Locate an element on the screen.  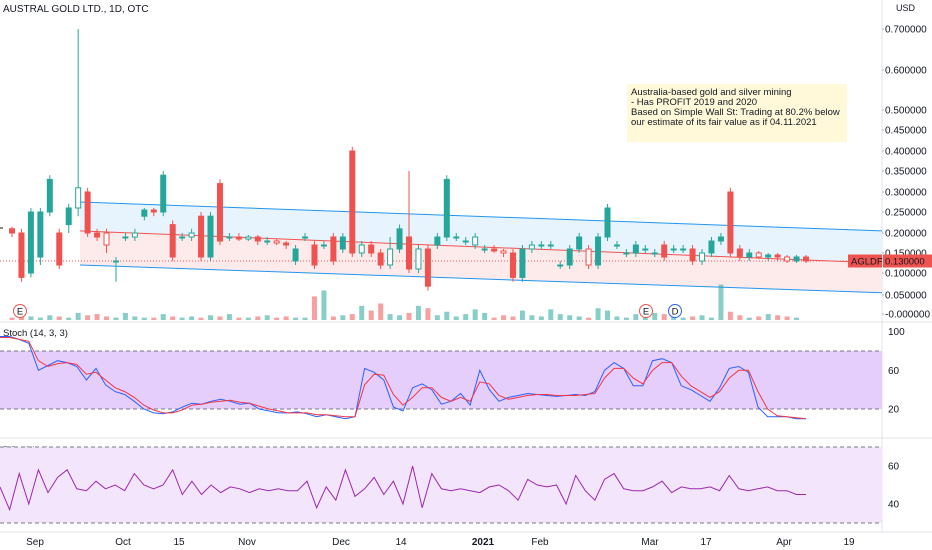
time-axis-label: Nov is located at coordinates (247, 542).